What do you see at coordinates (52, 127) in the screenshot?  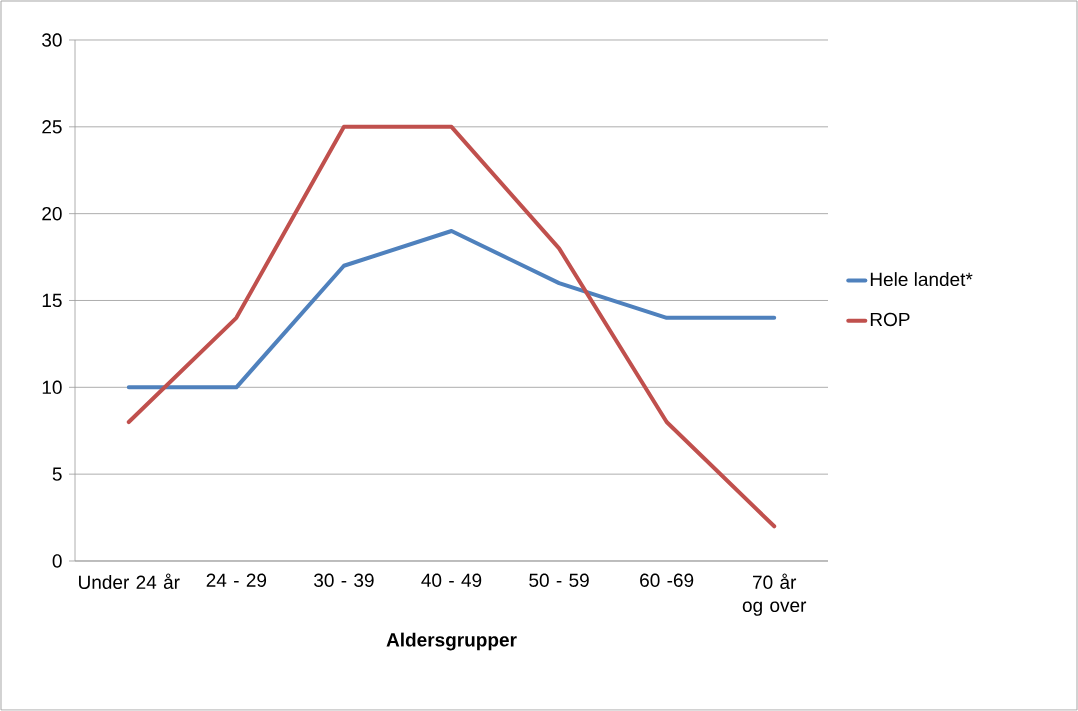 I see `y-tick-label: 25` at bounding box center [52, 127].